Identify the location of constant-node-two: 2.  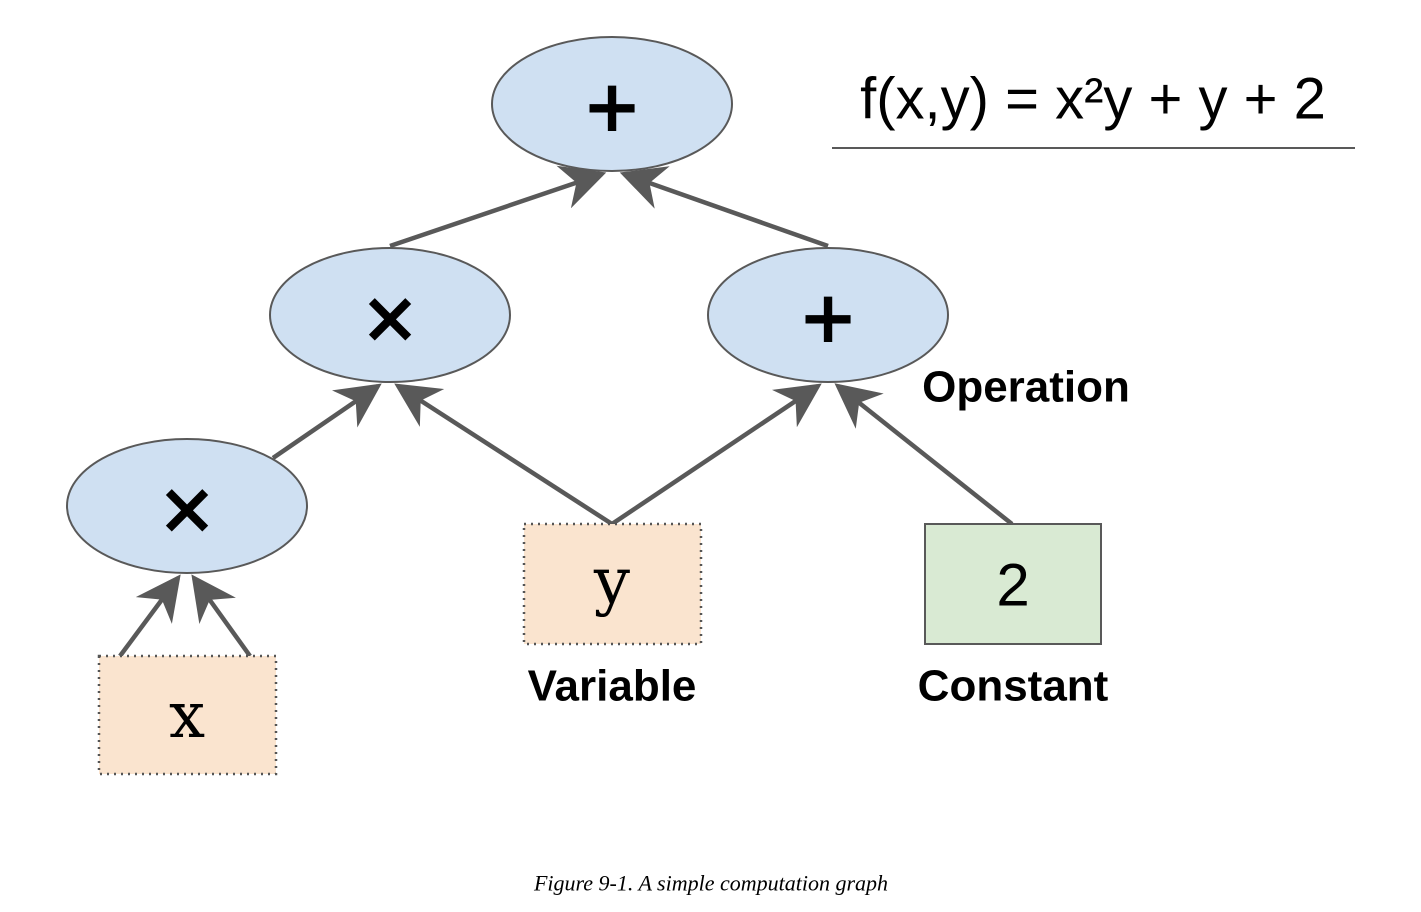
(1013, 584).